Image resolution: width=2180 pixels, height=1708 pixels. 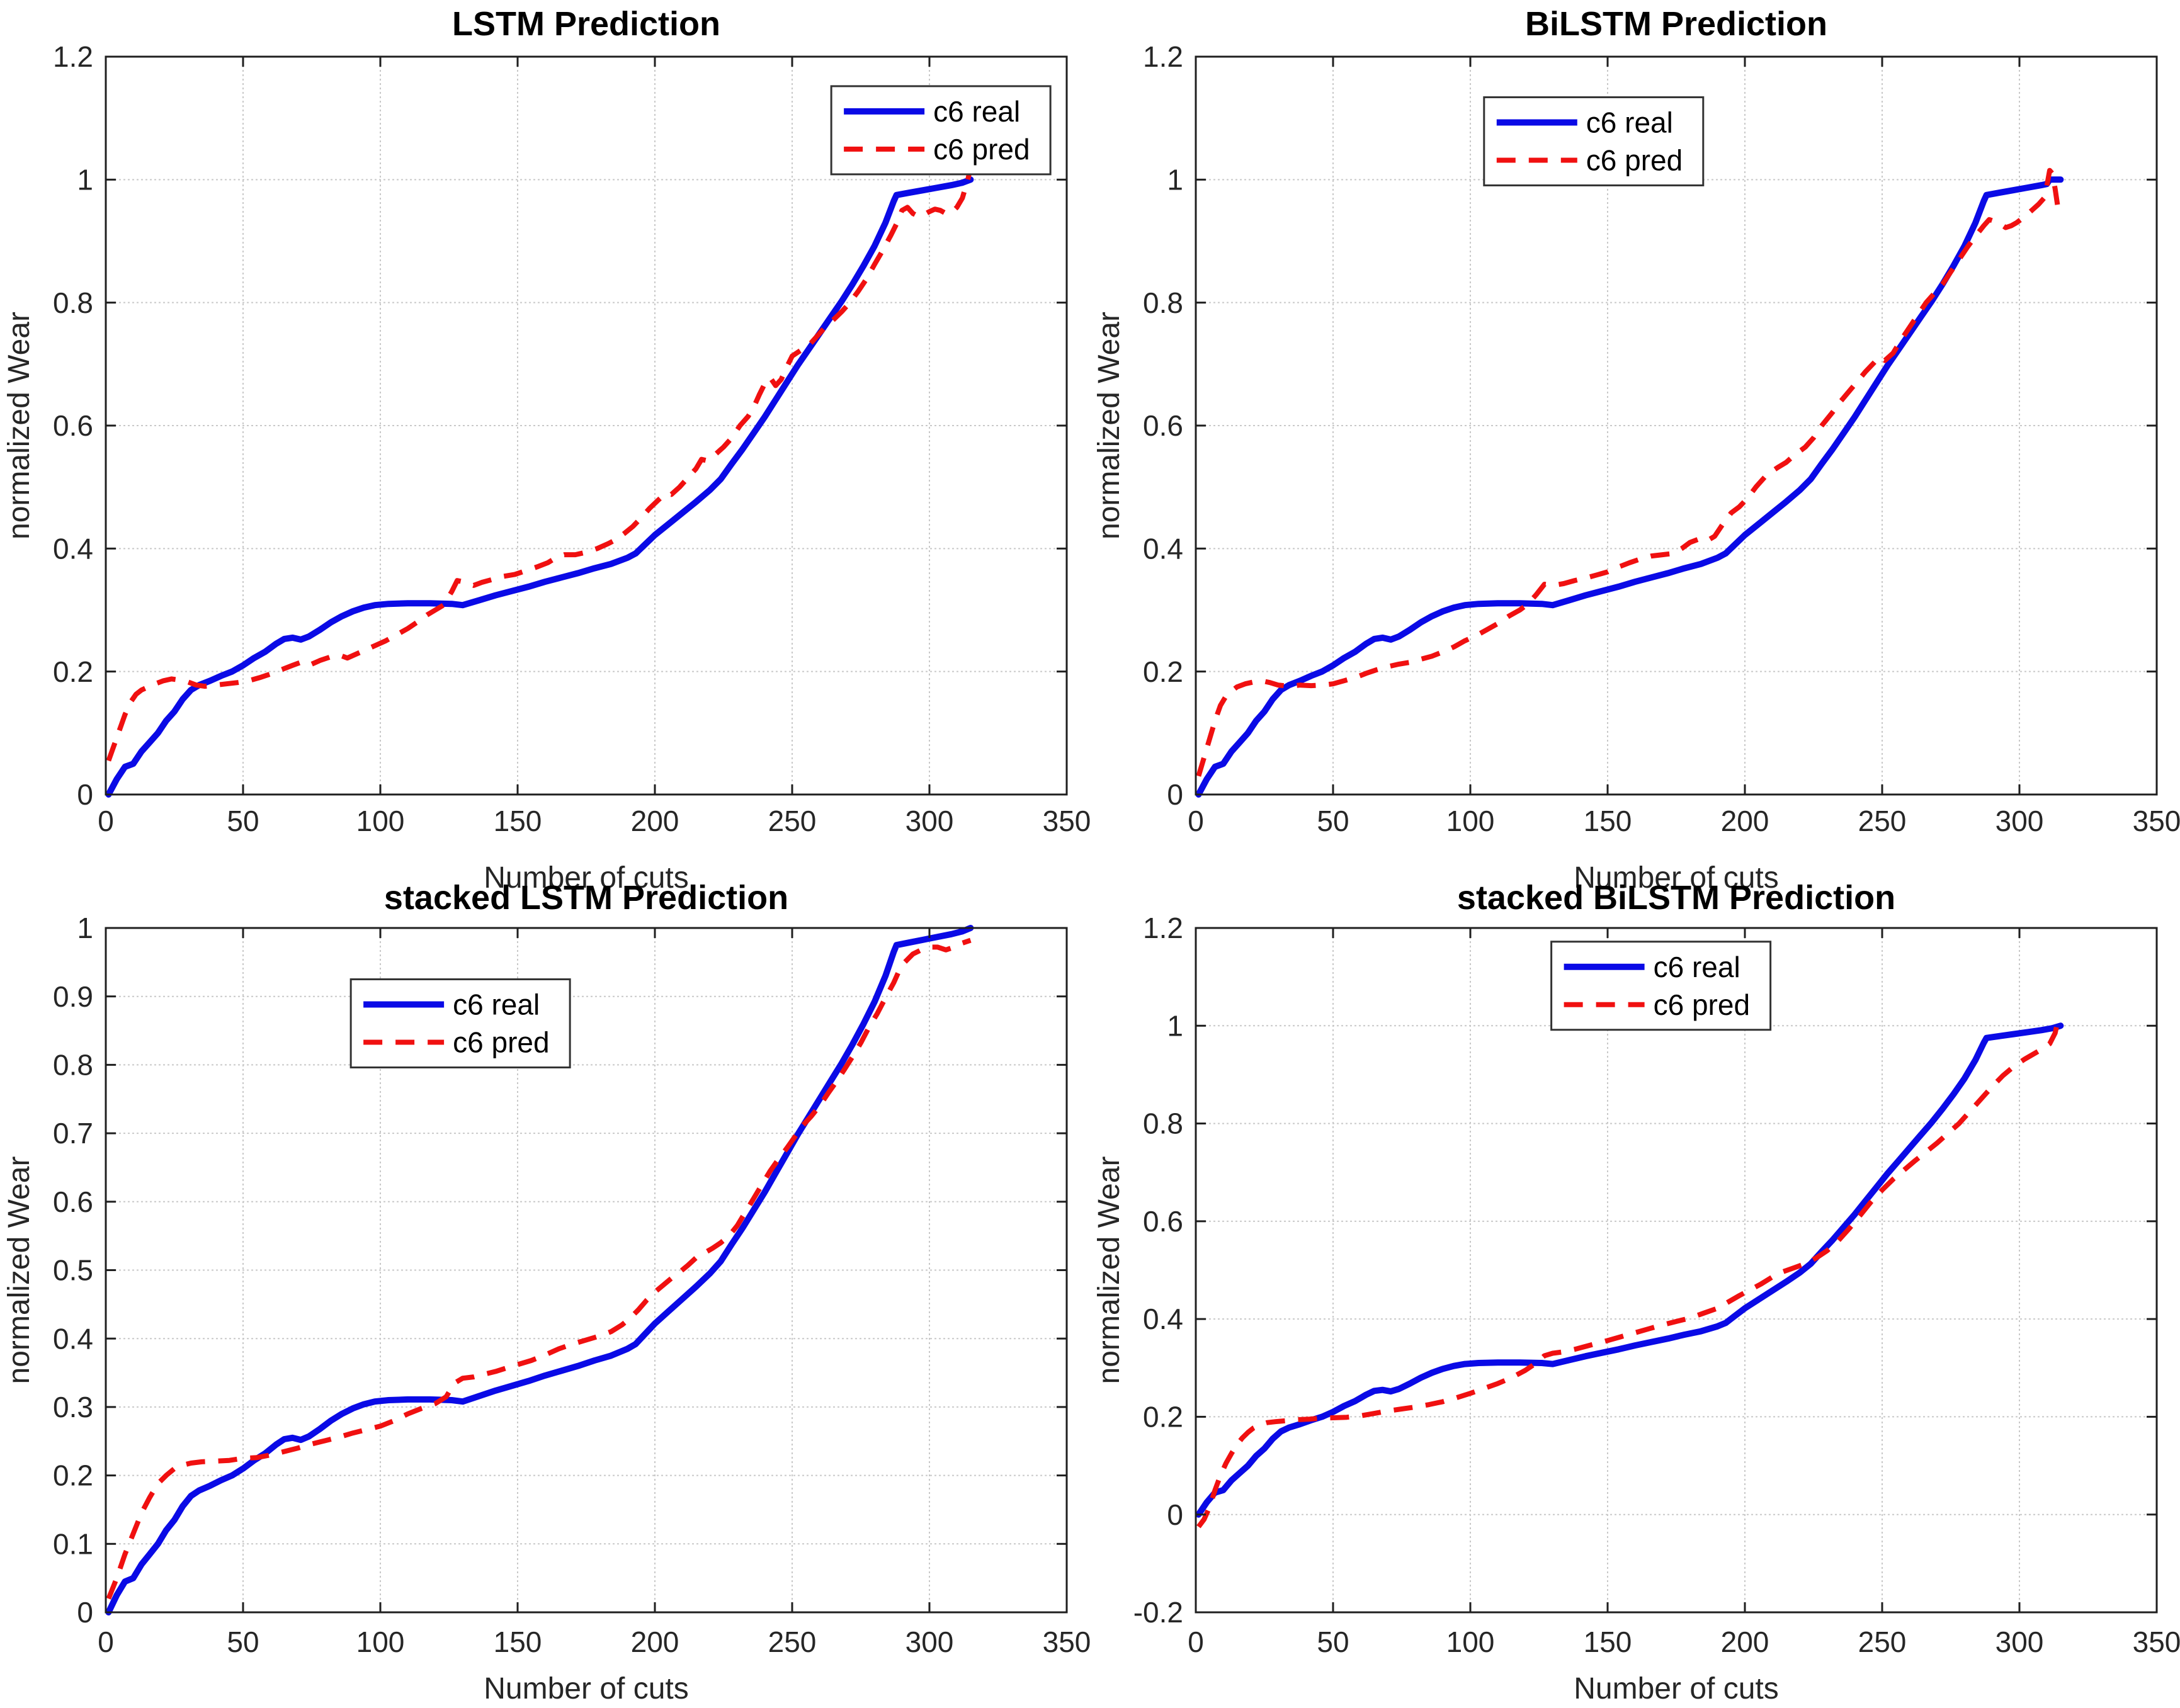 What do you see at coordinates (1676, 898) in the screenshot?
I see `chart-title: stacked BiLSTM Prediction` at bounding box center [1676, 898].